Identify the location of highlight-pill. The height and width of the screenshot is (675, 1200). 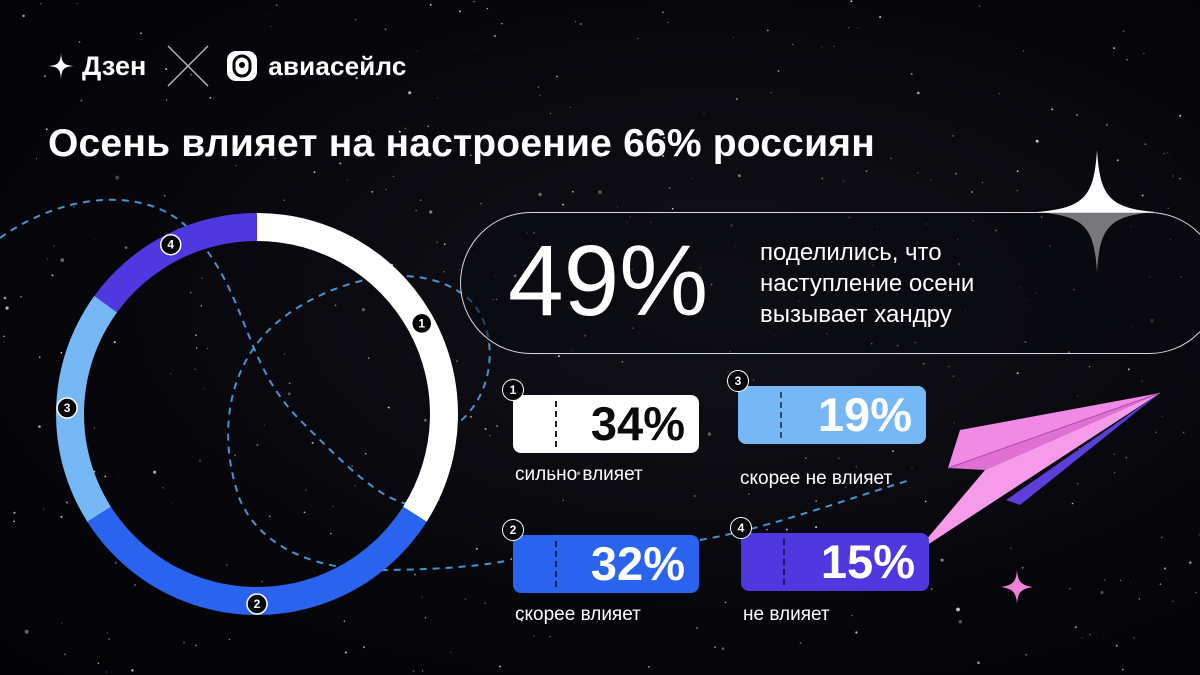
(830, 283).